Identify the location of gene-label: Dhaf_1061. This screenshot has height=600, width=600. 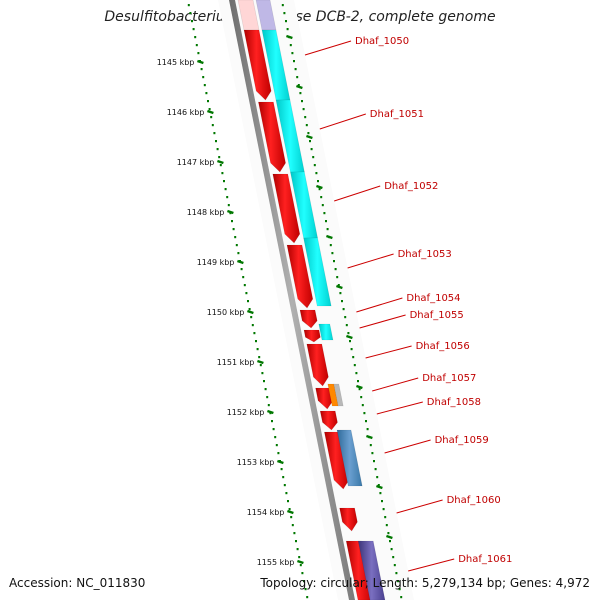
(485, 559).